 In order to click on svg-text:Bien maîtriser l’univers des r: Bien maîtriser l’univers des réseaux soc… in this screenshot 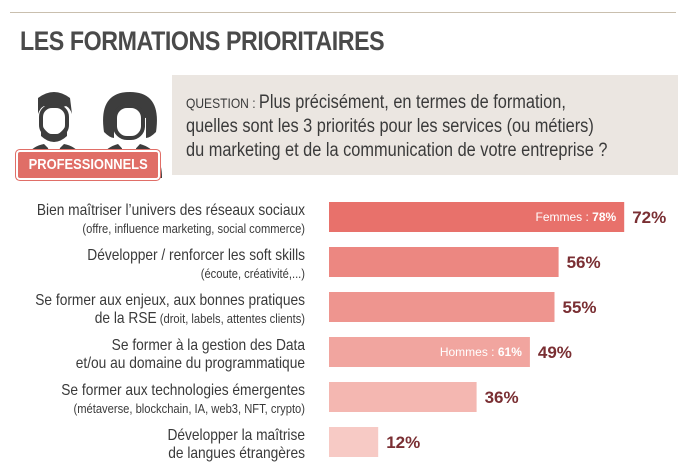, I will do `click(171, 210)`.